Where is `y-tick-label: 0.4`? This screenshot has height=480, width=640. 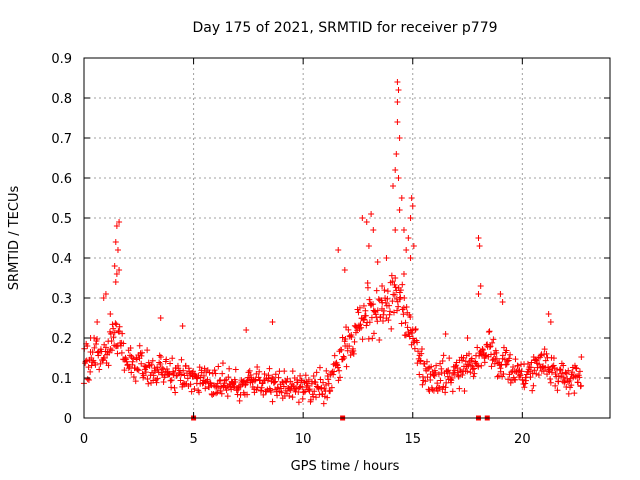
y-tick-label: 0.4 is located at coordinates (61, 259).